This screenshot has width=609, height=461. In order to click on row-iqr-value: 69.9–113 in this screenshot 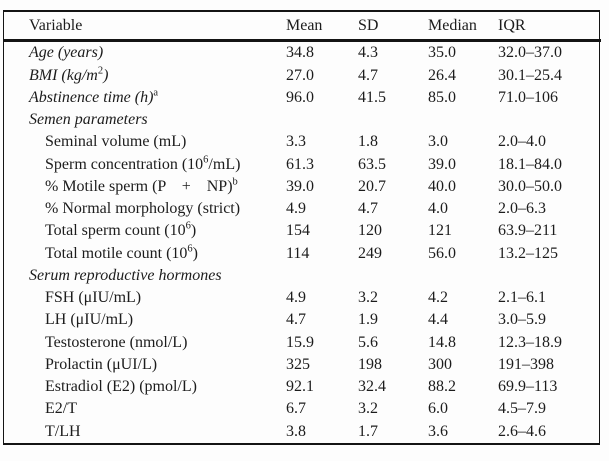, I will do `click(528, 387)`.